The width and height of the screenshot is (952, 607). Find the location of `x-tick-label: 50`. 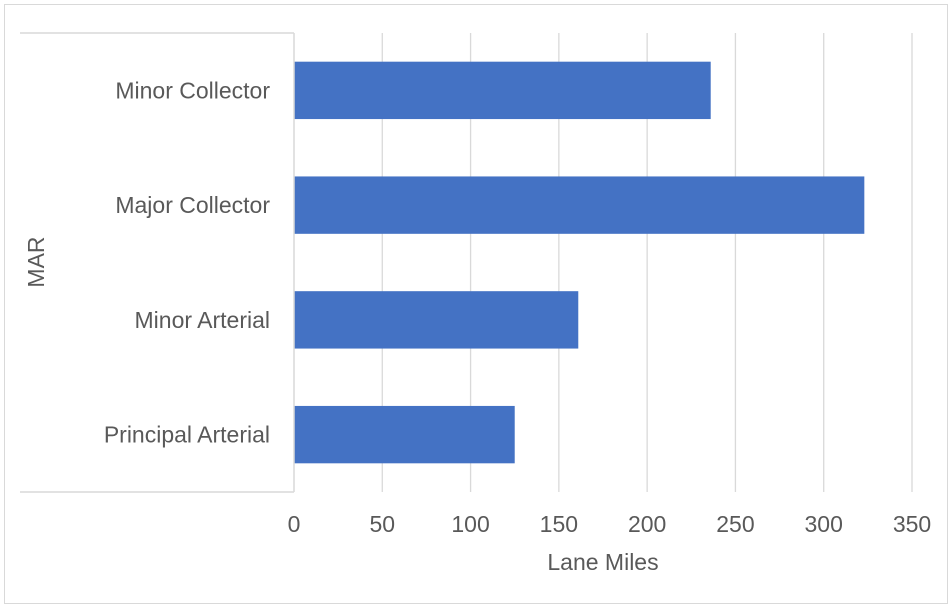

x-tick-label: 50 is located at coordinates (382, 524).